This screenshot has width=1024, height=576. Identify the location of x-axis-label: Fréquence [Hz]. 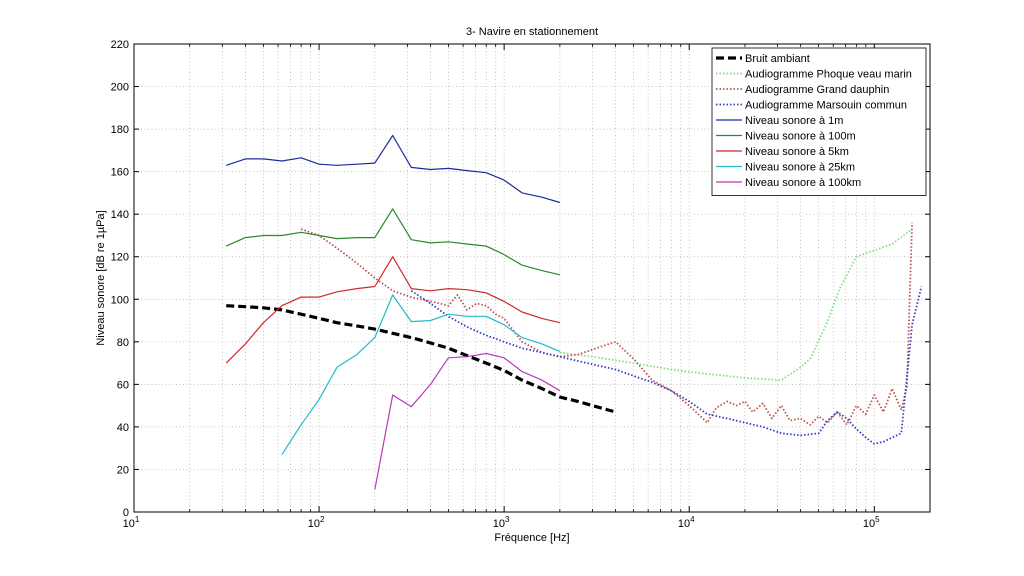
(531, 538).